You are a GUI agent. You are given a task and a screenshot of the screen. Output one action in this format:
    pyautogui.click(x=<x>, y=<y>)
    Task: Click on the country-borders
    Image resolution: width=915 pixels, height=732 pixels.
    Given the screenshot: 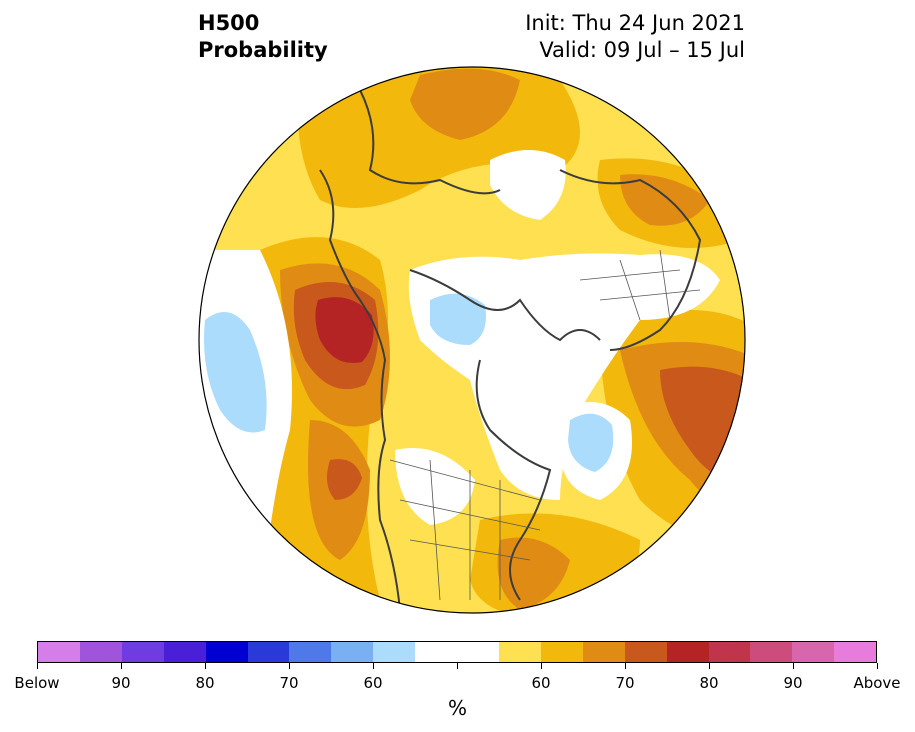 What is the action you would take?
    pyautogui.click(x=640, y=285)
    